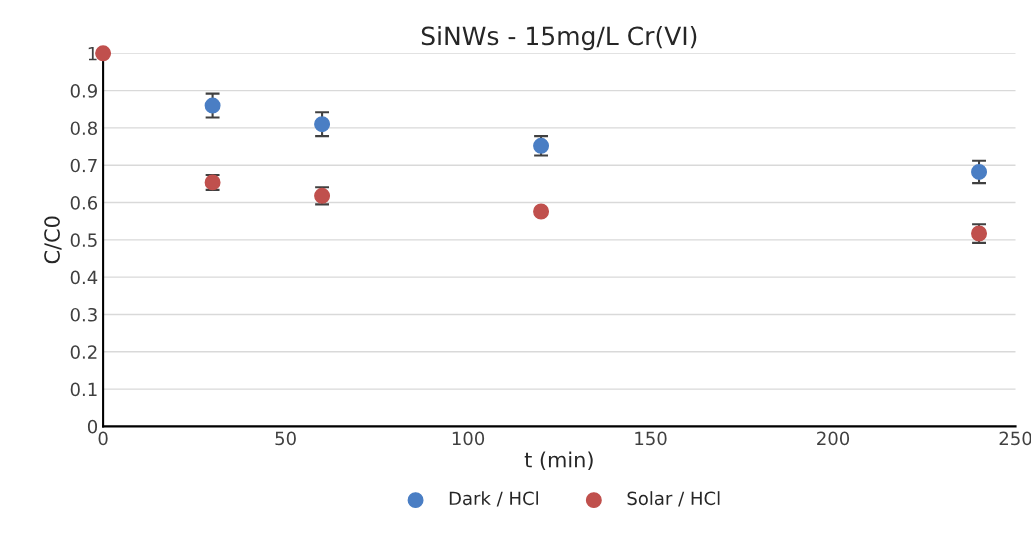 The width and height of the screenshot is (1031, 533). Describe the element at coordinates (285, 438) in the screenshot. I see `x-tick-label: 50` at that location.